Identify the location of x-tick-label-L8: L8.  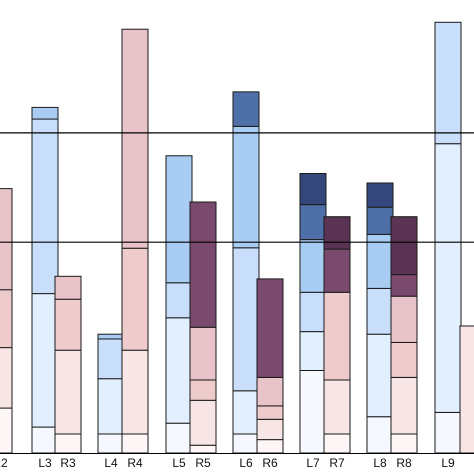
(380, 463).